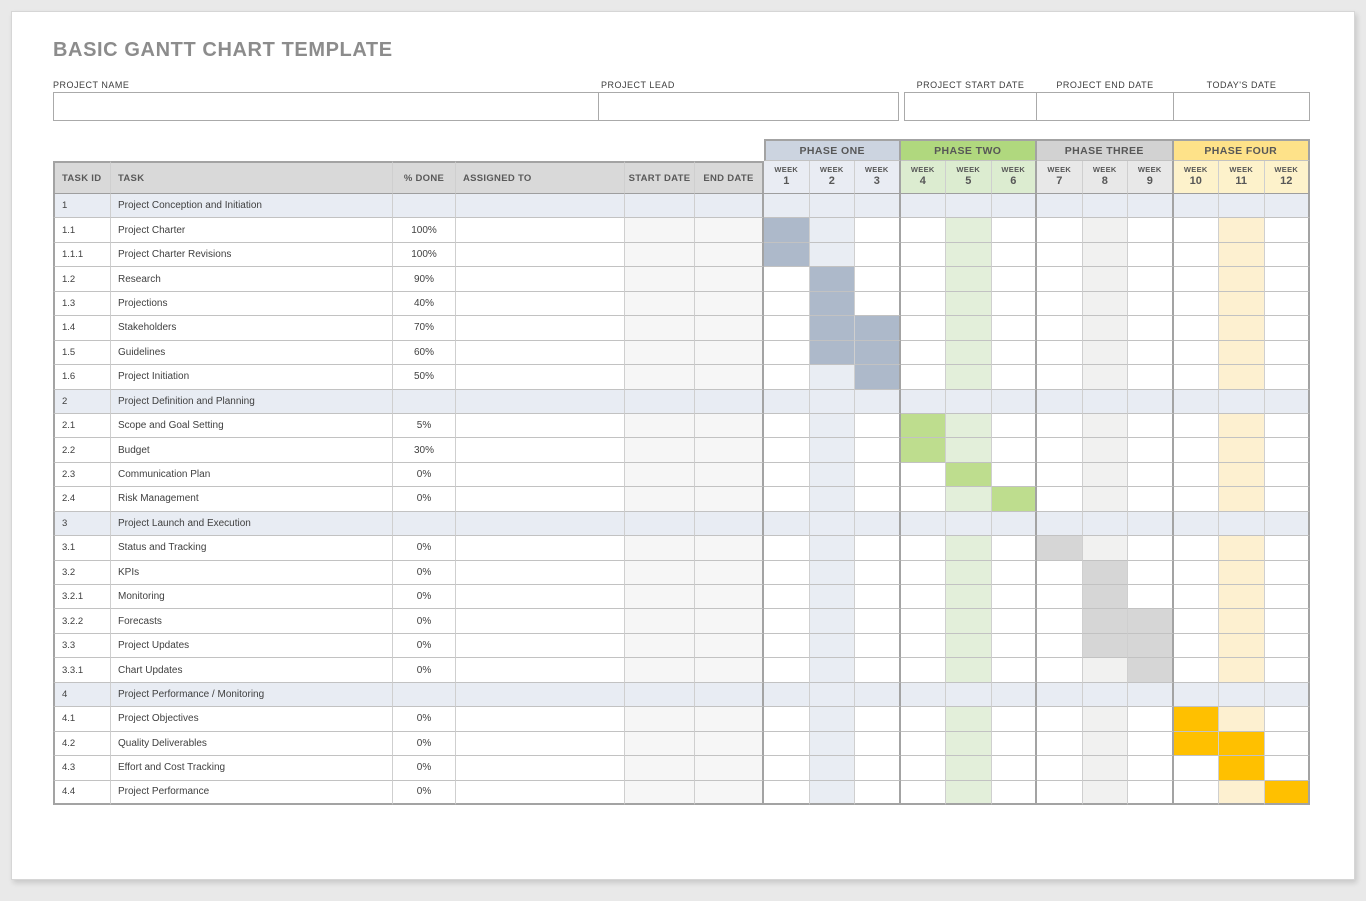 Image resolution: width=1366 pixels, height=901 pixels. What do you see at coordinates (82, 353) in the screenshot?
I see `task-id-cell: 1.5` at bounding box center [82, 353].